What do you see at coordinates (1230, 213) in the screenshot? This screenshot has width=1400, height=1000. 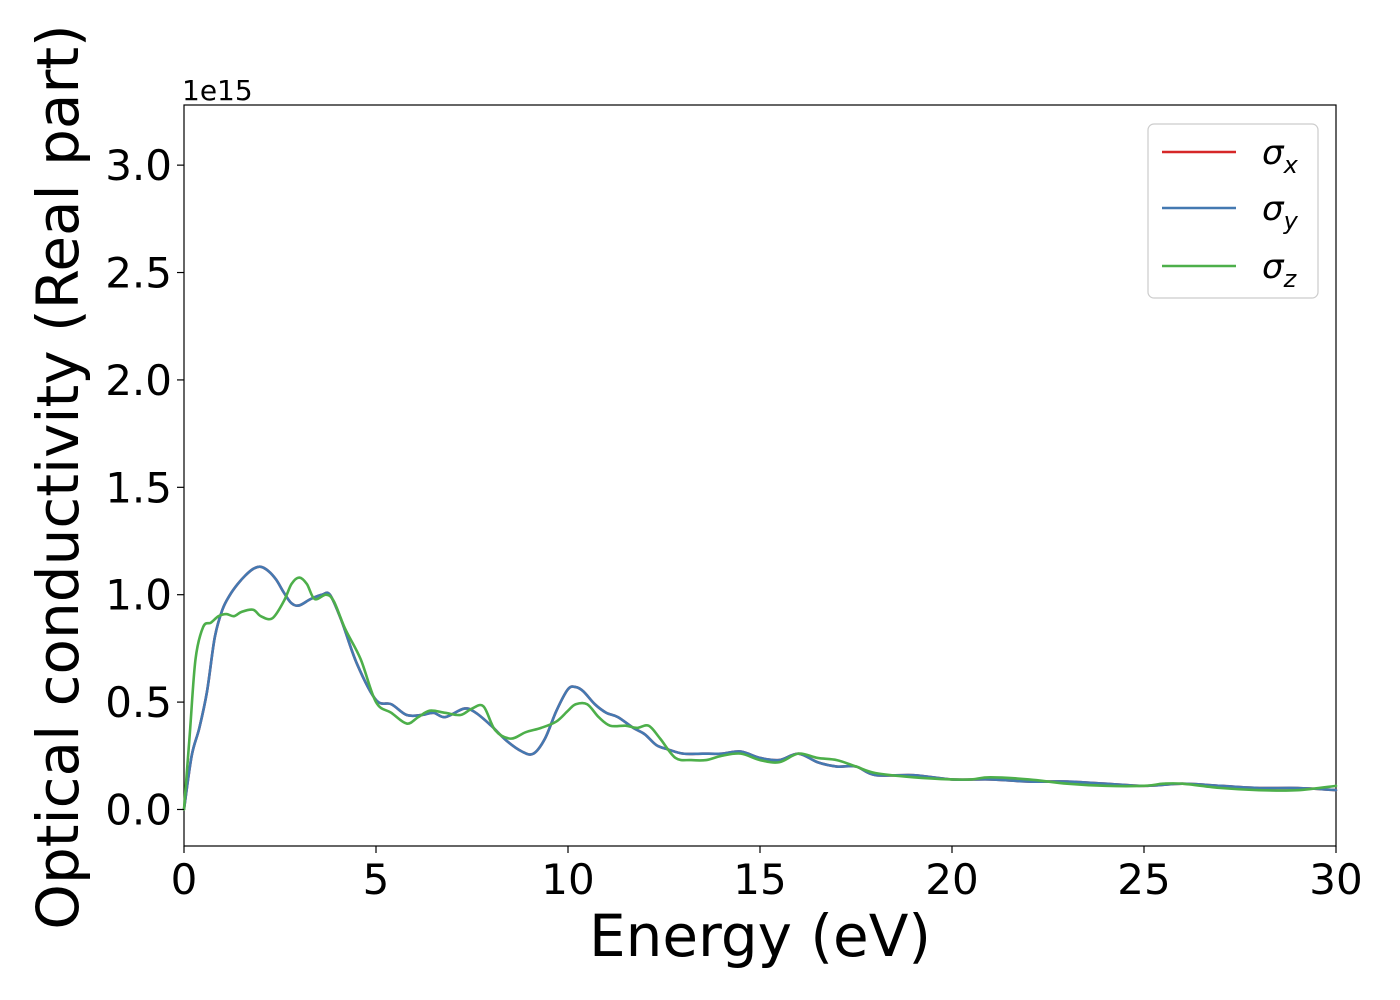 I see `legend-entries: σx σy σz` at bounding box center [1230, 213].